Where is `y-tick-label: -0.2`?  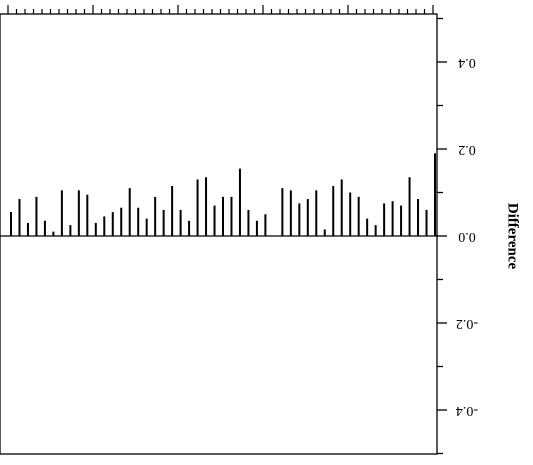 y-tick-label: -0.2 is located at coordinates (467, 323).